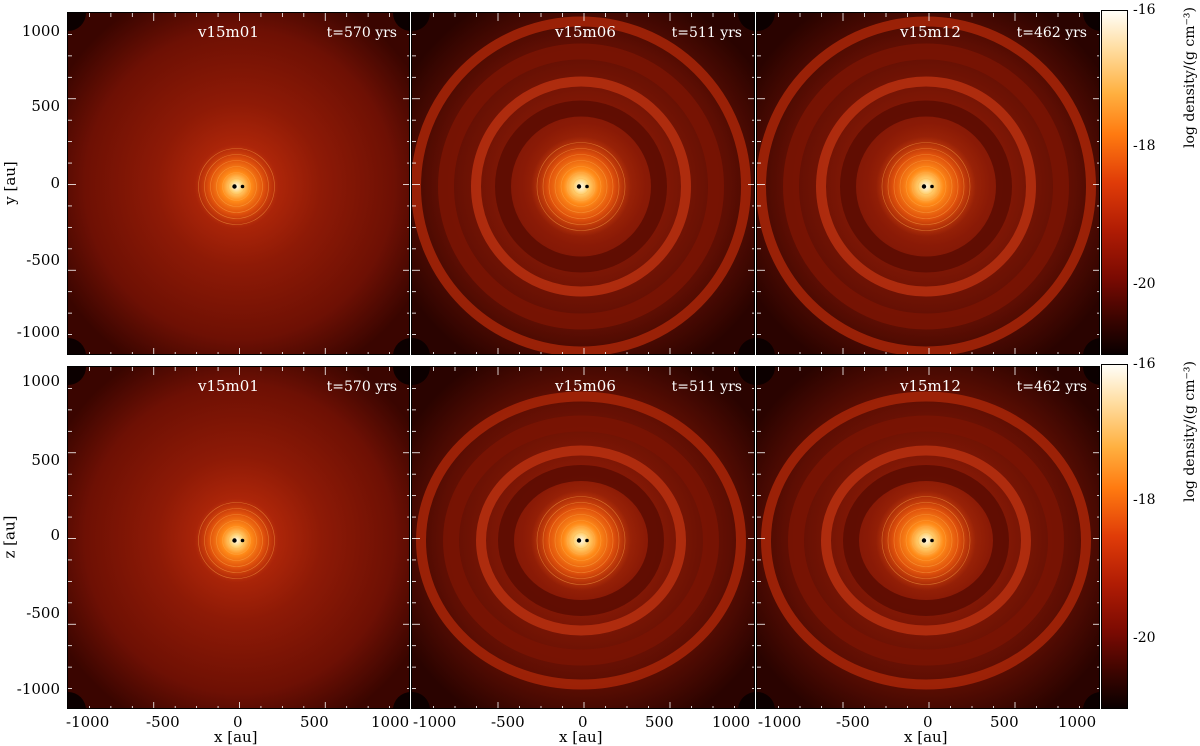  I want to click on panel-xy-v15m12: v15m12 t=462 yrs, so click(928, 183).